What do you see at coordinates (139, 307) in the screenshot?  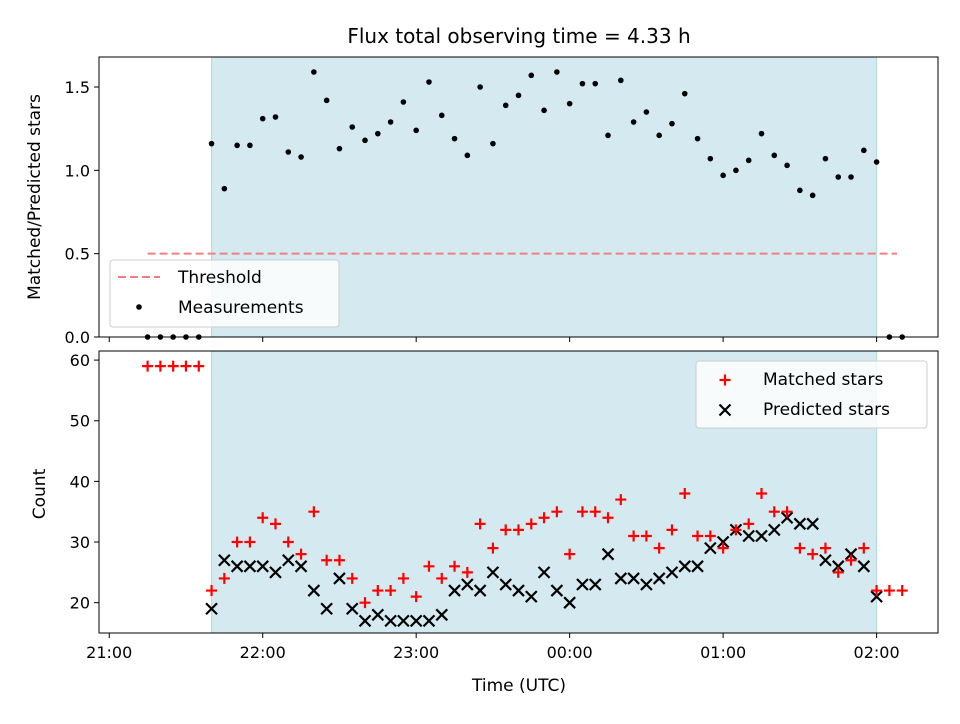 I see `legend-measurements-swatch` at bounding box center [139, 307].